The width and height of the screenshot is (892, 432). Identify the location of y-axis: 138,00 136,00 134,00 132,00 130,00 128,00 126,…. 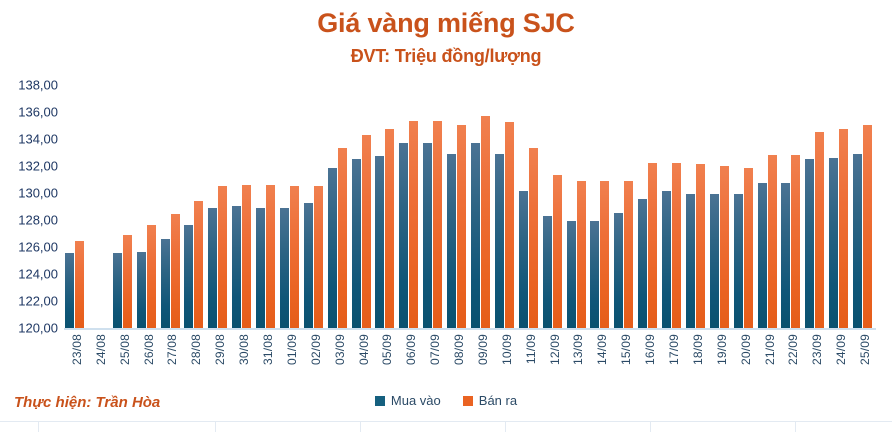
(29, 215).